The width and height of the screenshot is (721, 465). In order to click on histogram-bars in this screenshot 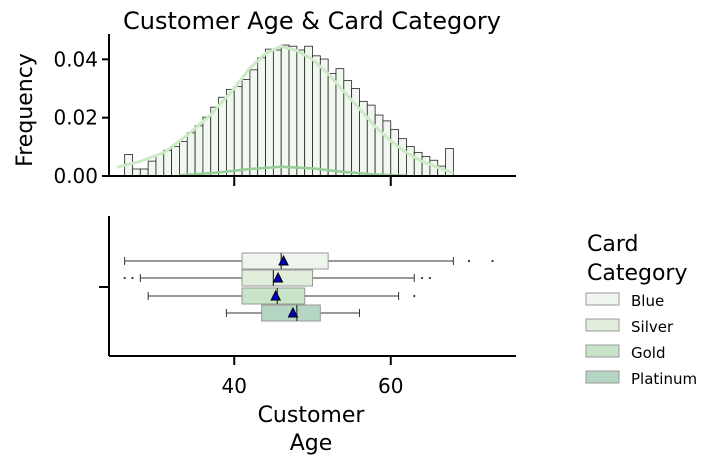, I will do `click(289, 110)`.